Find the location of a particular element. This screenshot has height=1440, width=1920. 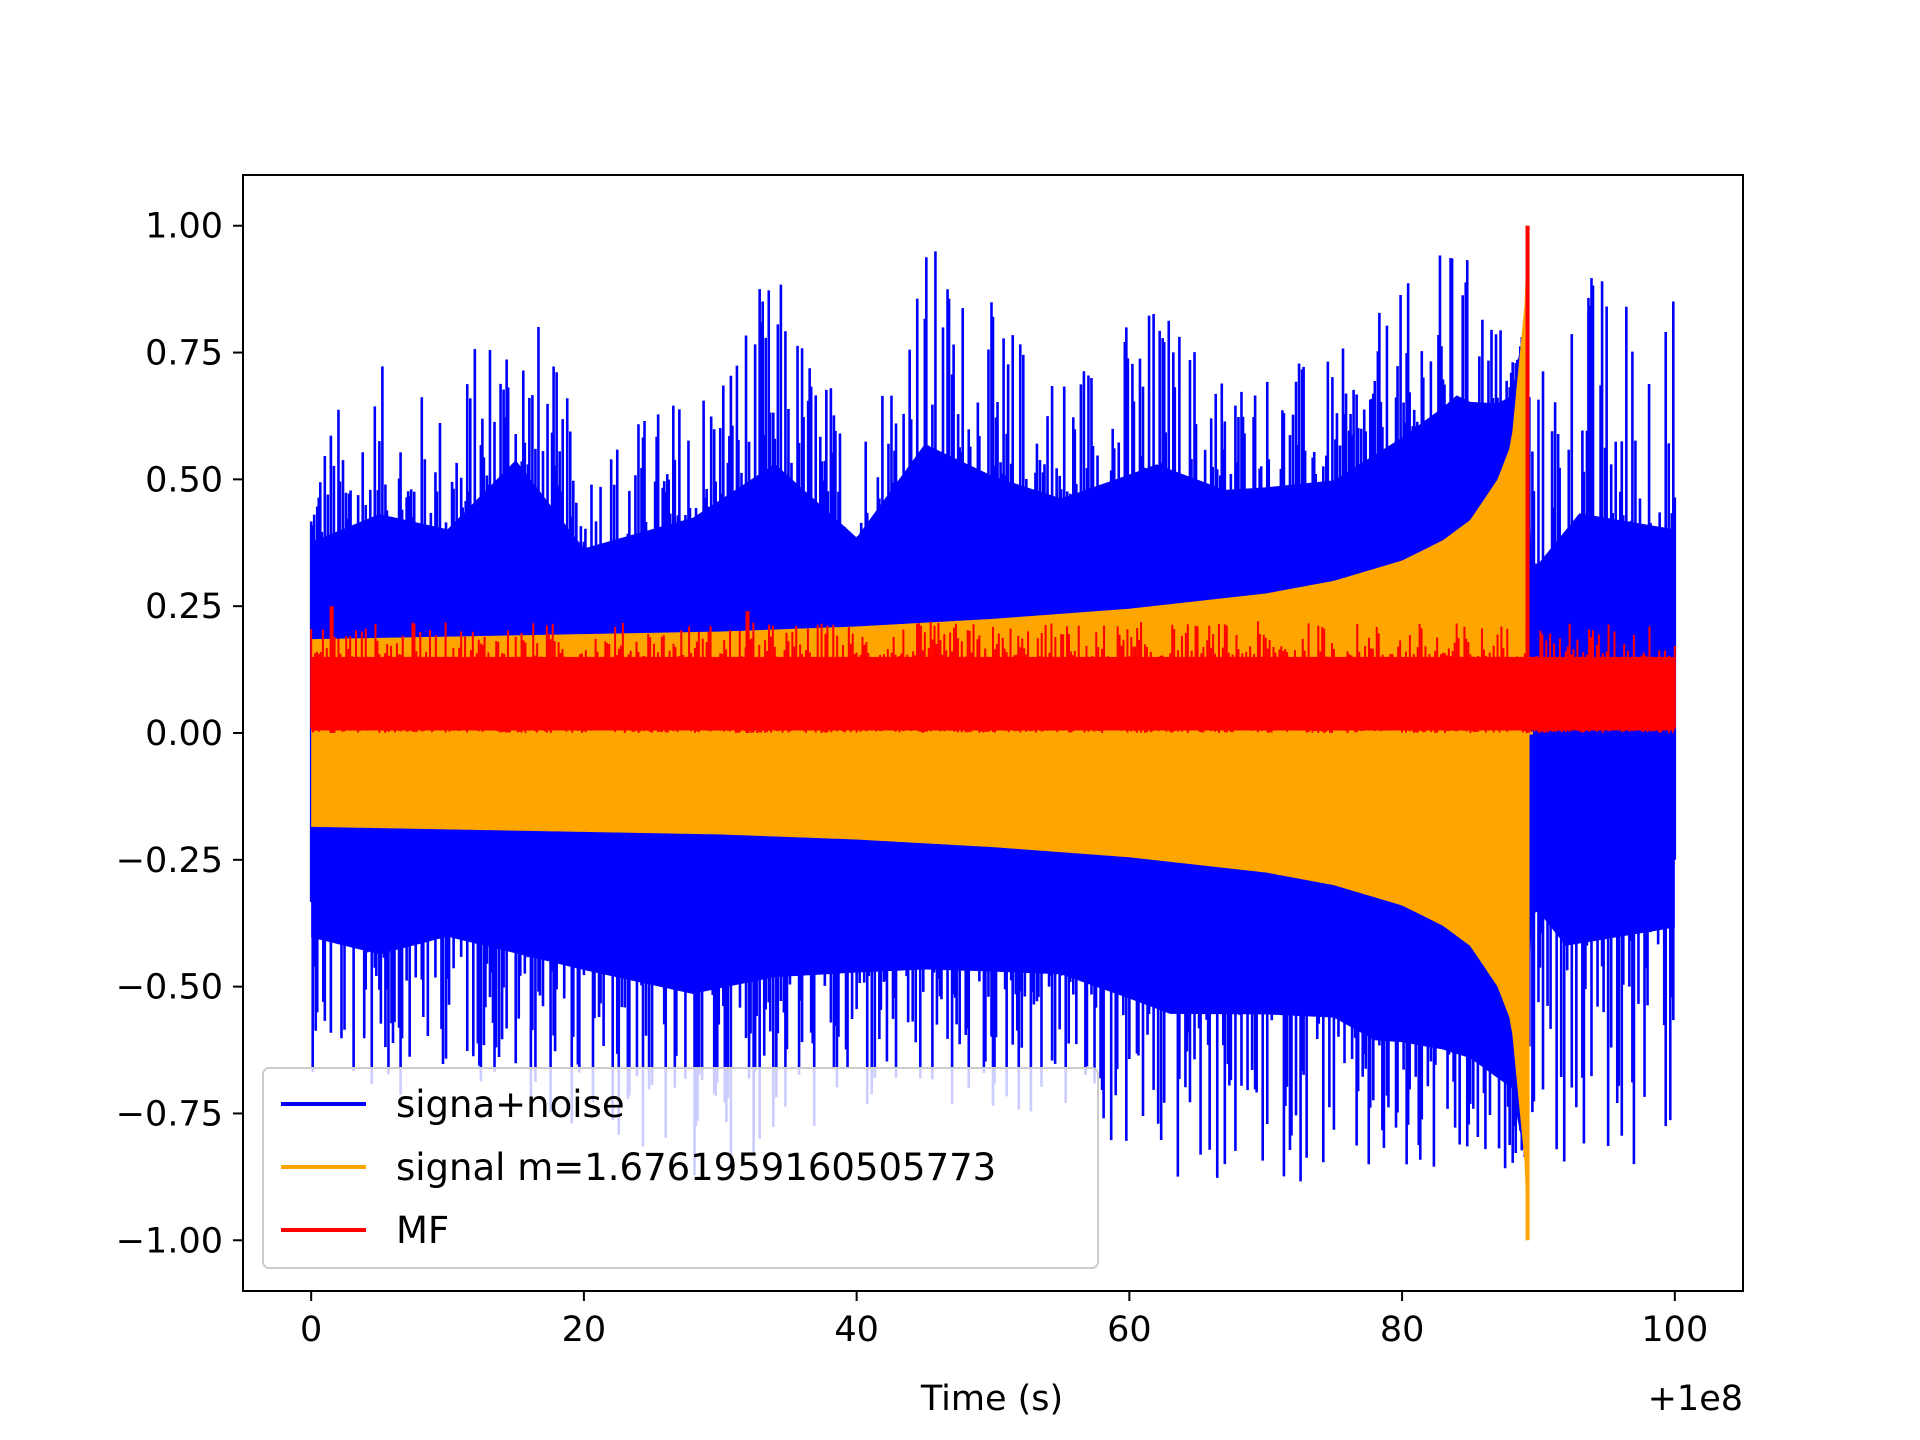

x-axis-label: Time (s) is located at coordinates (991, 1399).